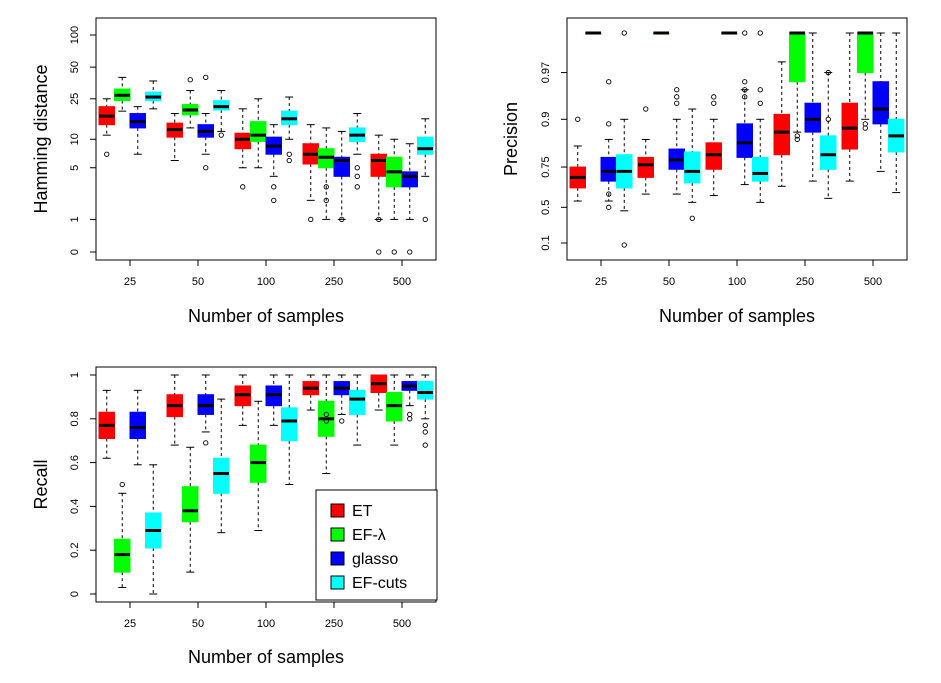  Describe the element at coordinates (669, 282) in the screenshot. I see `x-tick-label: 50` at that location.